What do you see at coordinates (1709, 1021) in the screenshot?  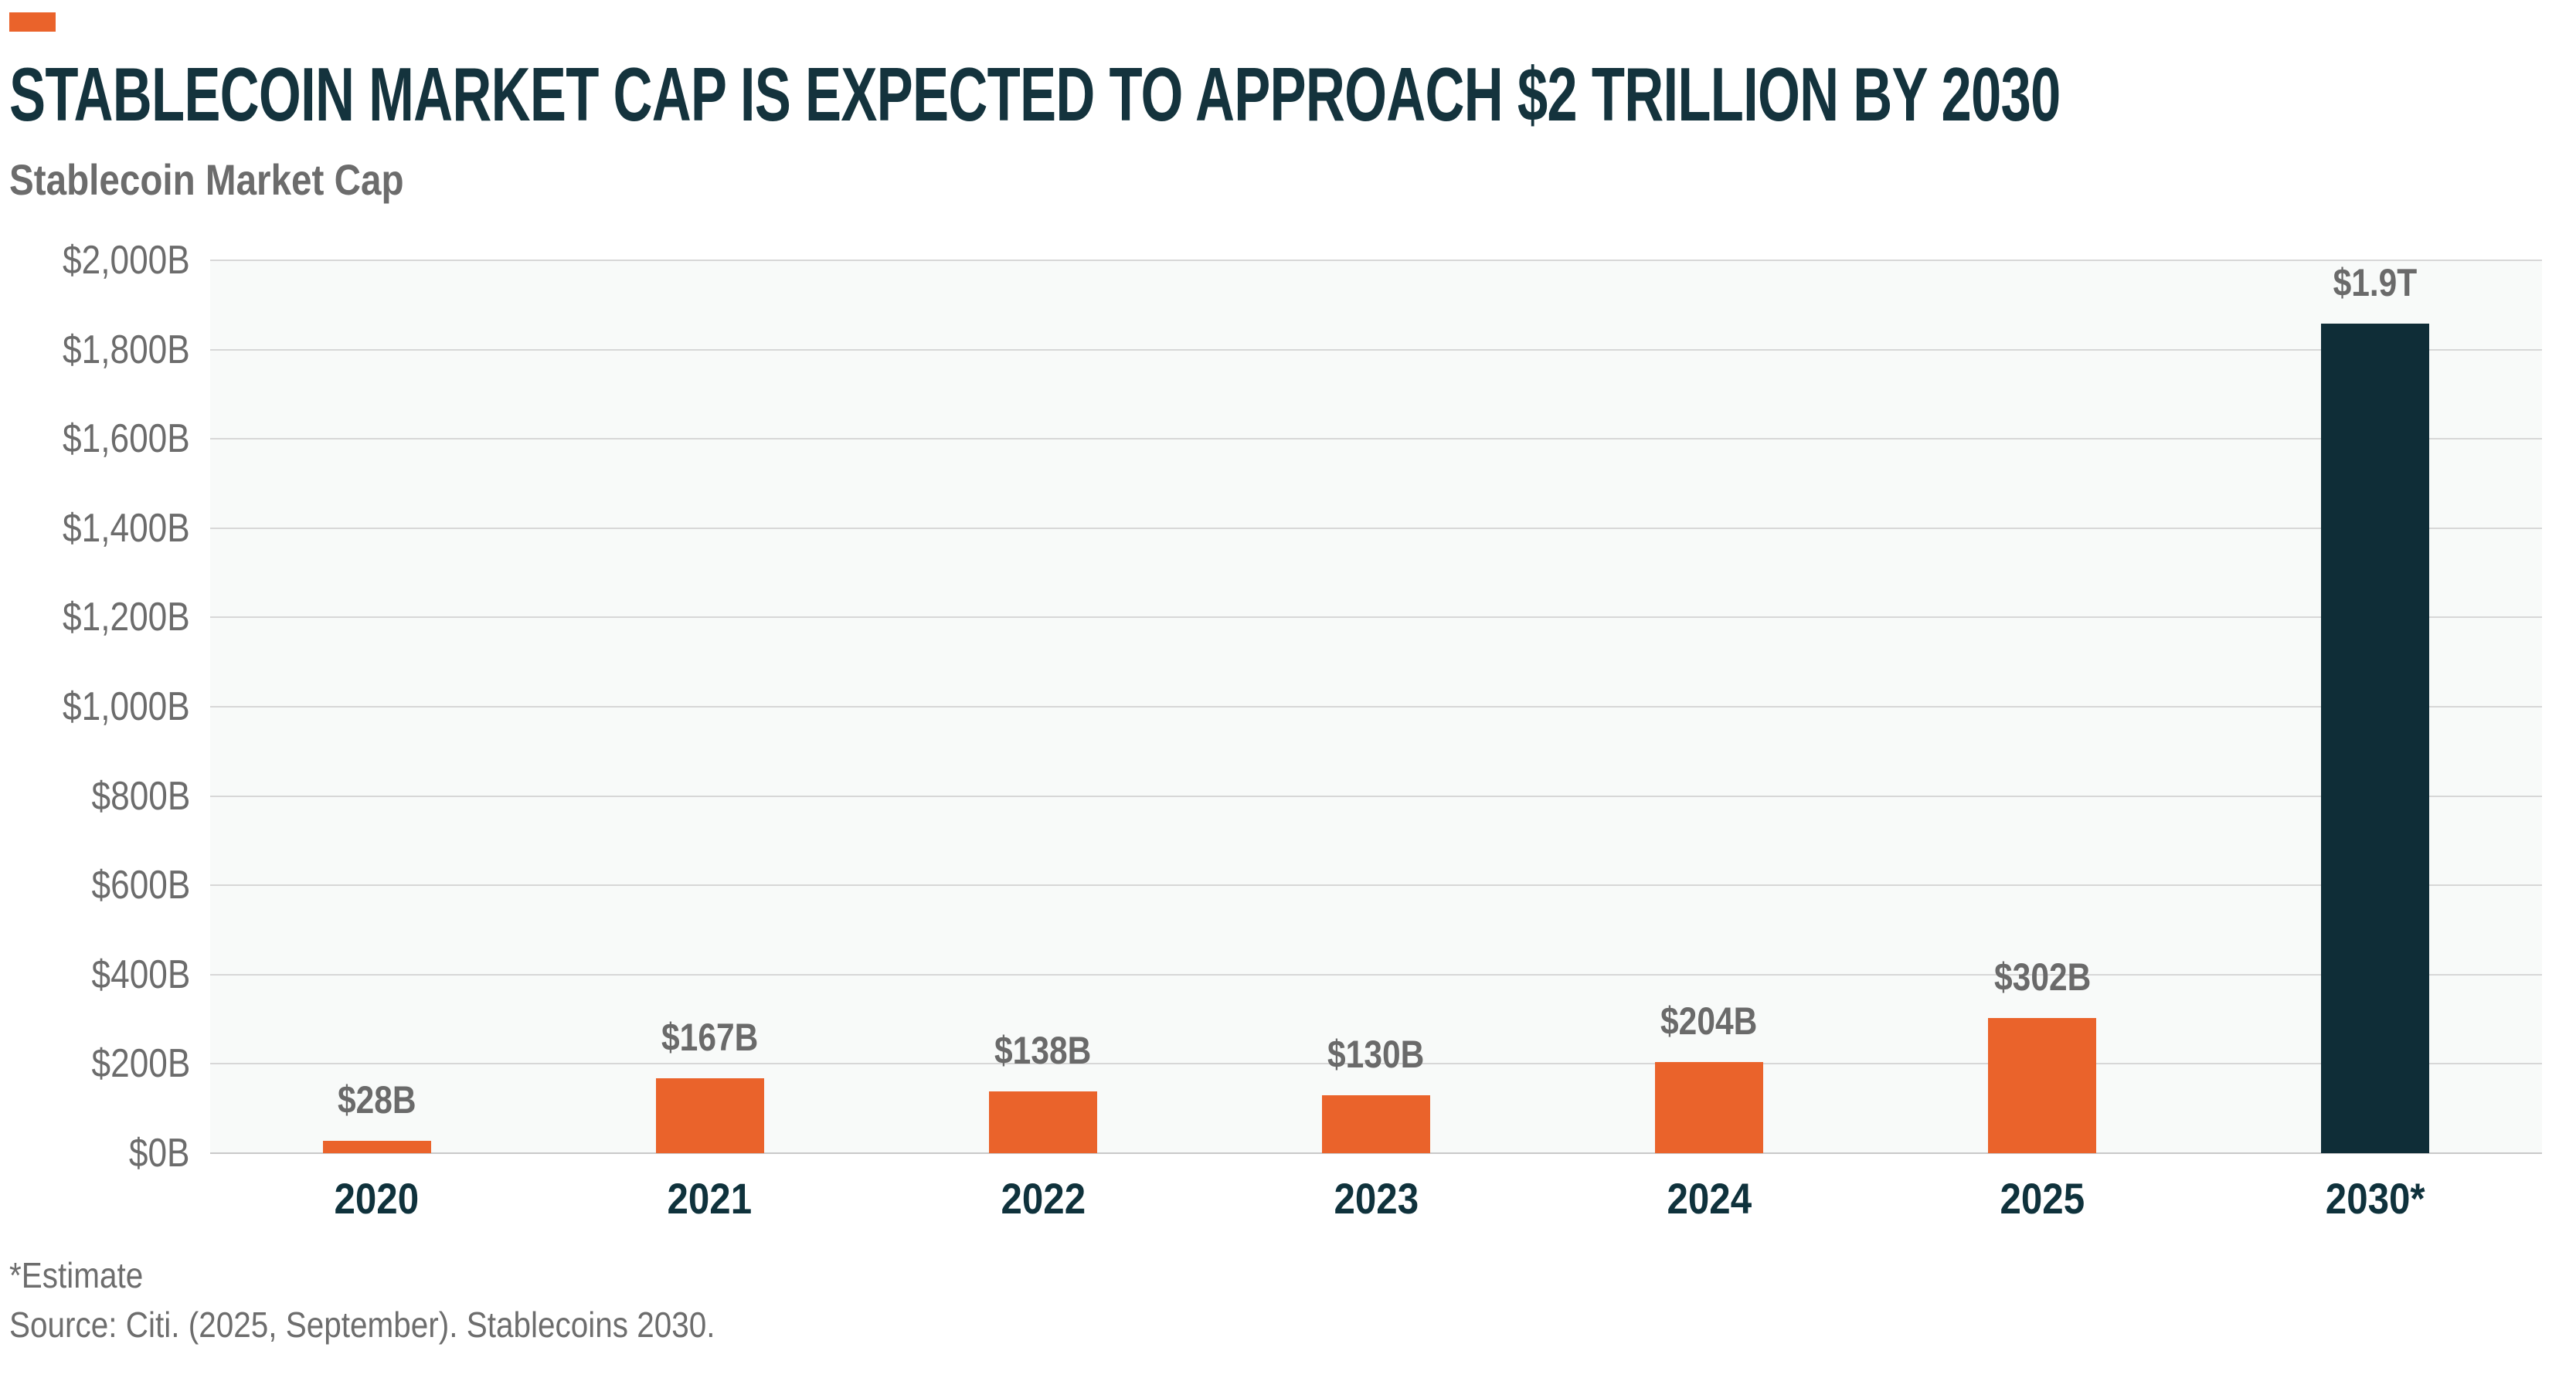 I see `bar-value-label: $204B` at bounding box center [1709, 1021].